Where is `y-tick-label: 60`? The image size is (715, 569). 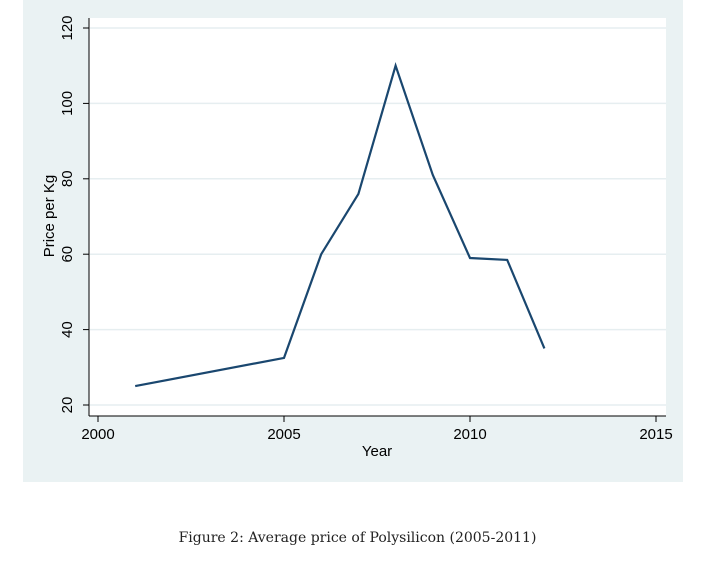
y-tick-label: 60 is located at coordinates (67, 254).